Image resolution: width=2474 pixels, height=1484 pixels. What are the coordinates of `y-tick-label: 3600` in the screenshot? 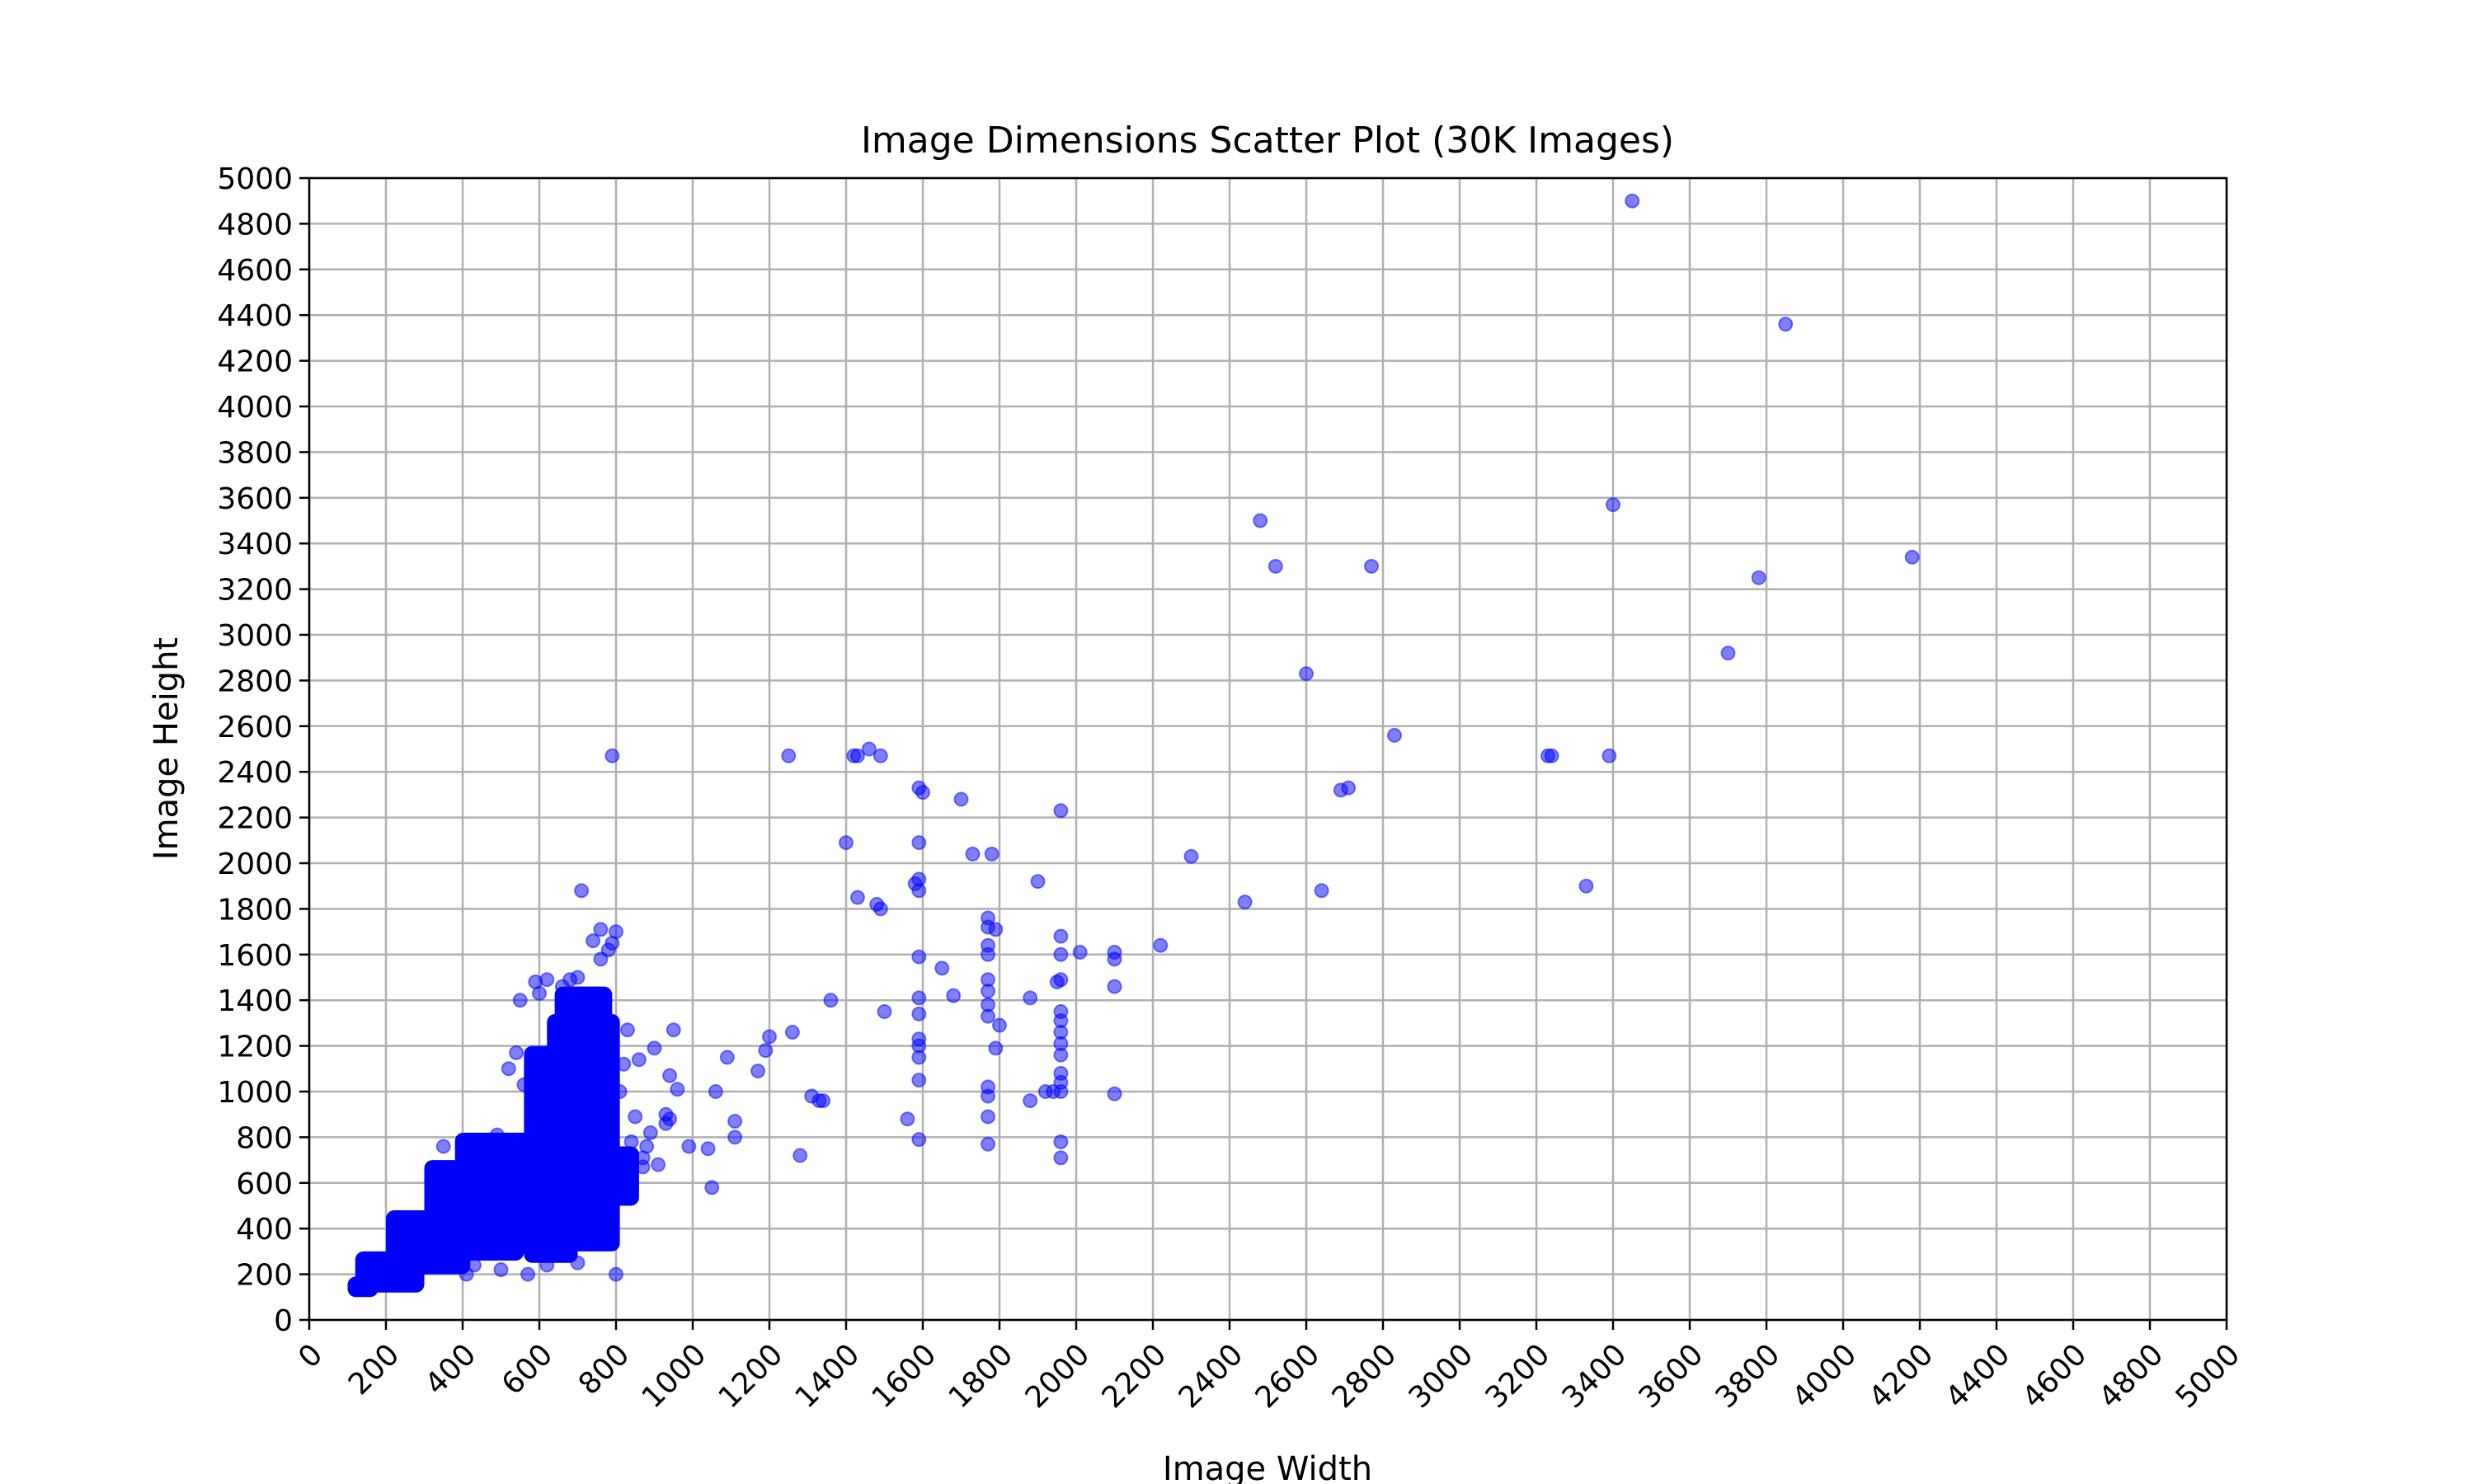 It's located at (255, 499).